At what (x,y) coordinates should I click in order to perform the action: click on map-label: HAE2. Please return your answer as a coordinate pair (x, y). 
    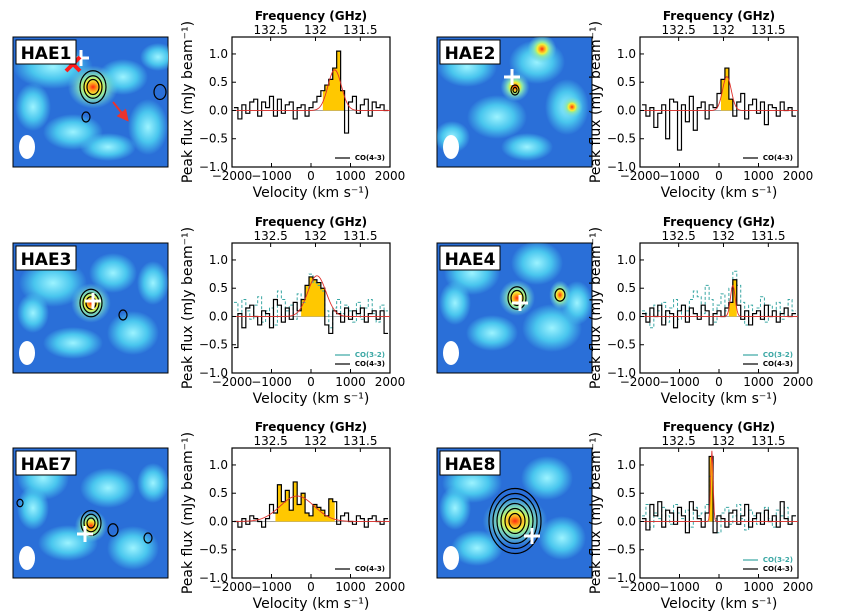
    Looking at the image, I should click on (470, 54).